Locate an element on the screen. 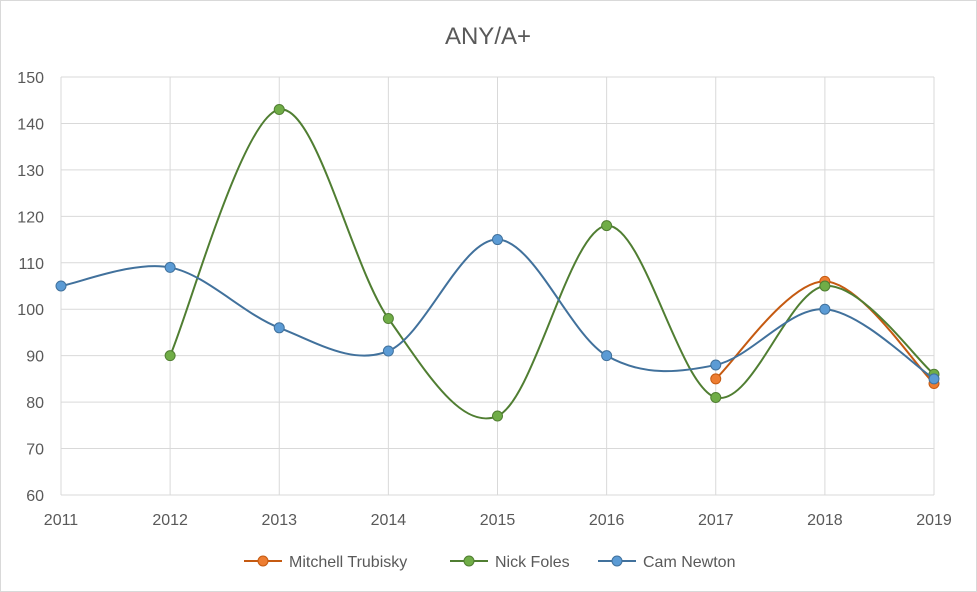  x-axis-ticks: 2011 2012 2013 2014 2015 2016 2017 2018 2019 is located at coordinates (498, 520).